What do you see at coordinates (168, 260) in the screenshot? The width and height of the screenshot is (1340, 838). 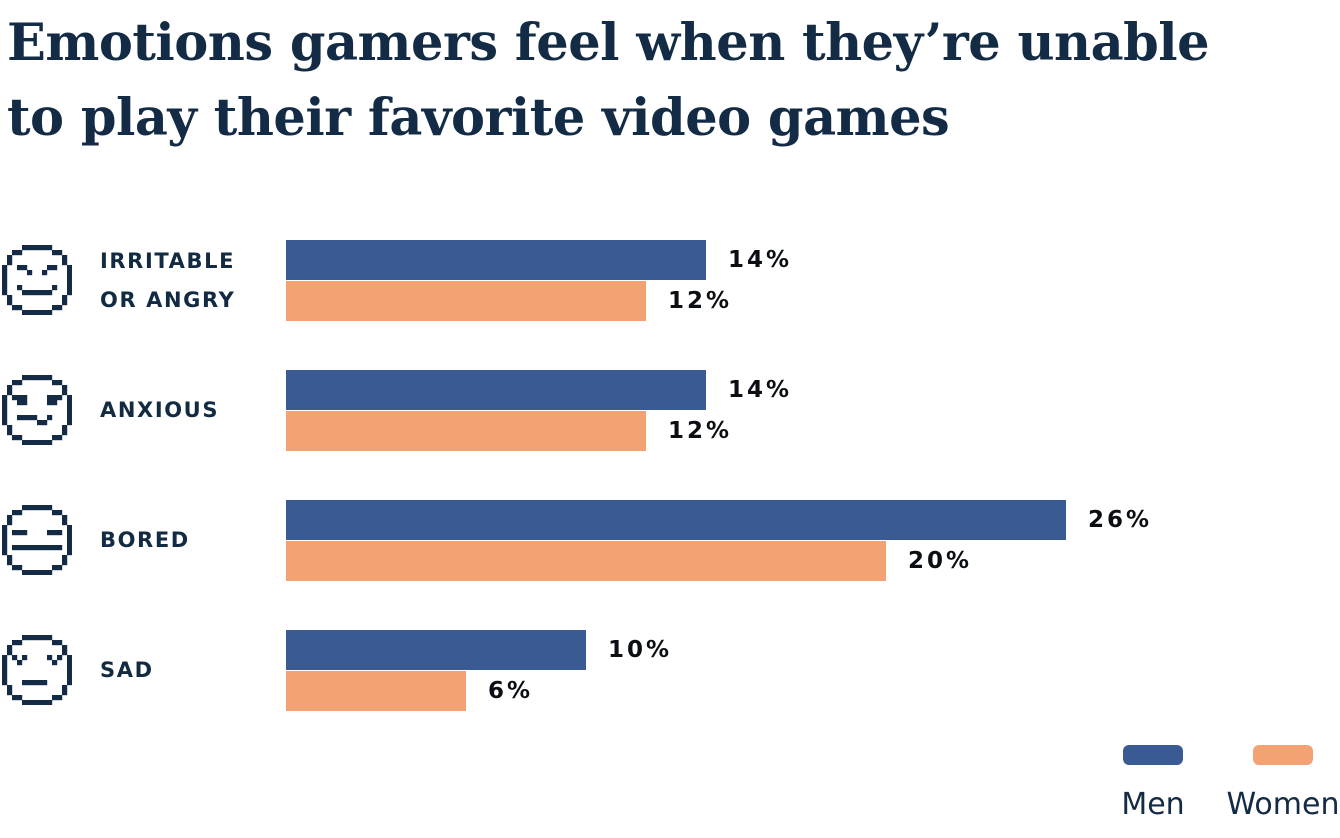 I see `category-label-line: IRRITABLE` at bounding box center [168, 260].